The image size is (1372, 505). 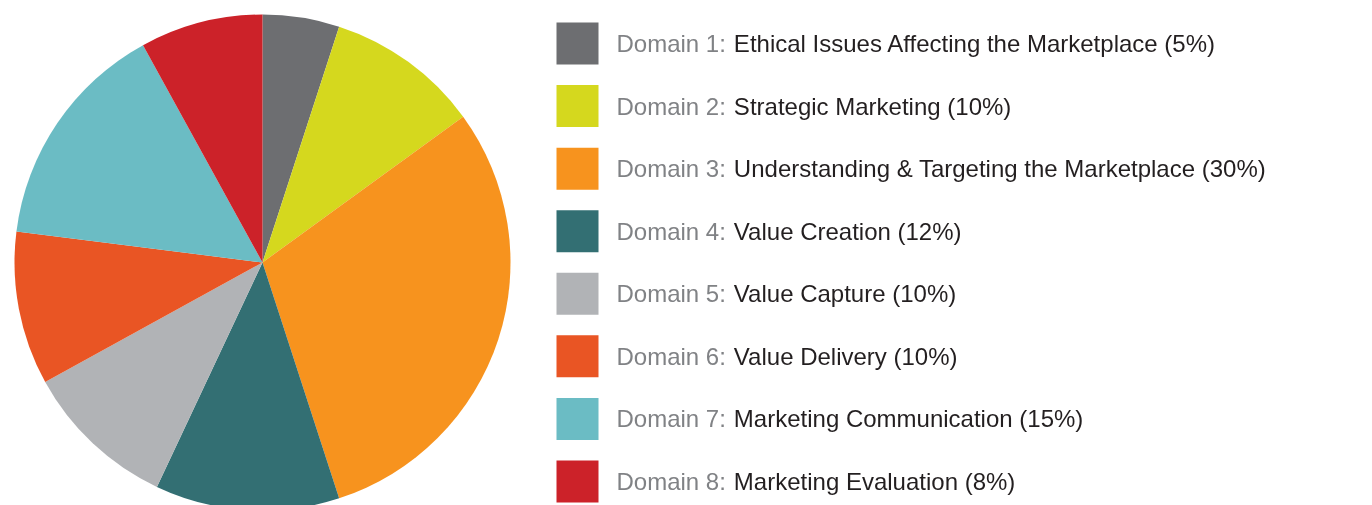 I want to click on legend-label: Domain 7: Marketing Communication (15%), so click(x=850, y=419).